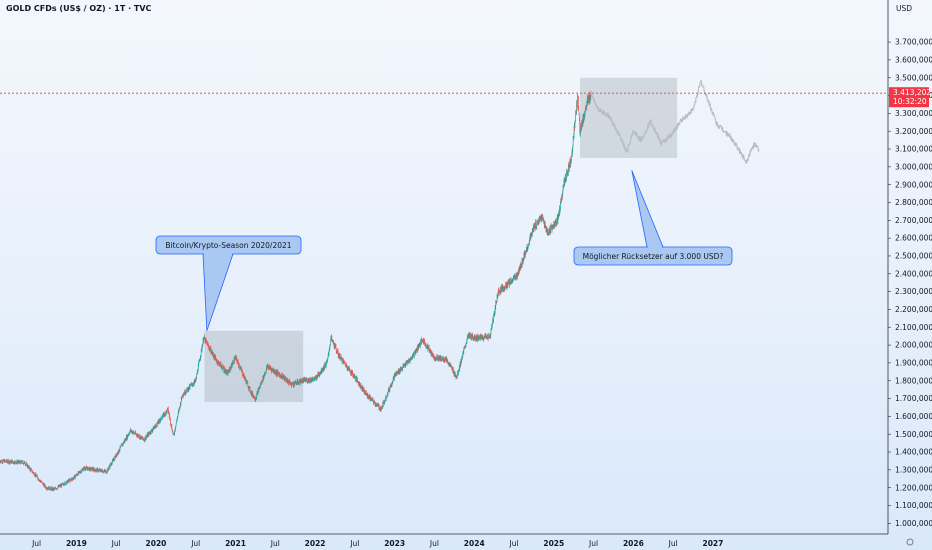  What do you see at coordinates (913, 309) in the screenshot?
I see `y-tick-label: 2.200,000` at bounding box center [913, 309].